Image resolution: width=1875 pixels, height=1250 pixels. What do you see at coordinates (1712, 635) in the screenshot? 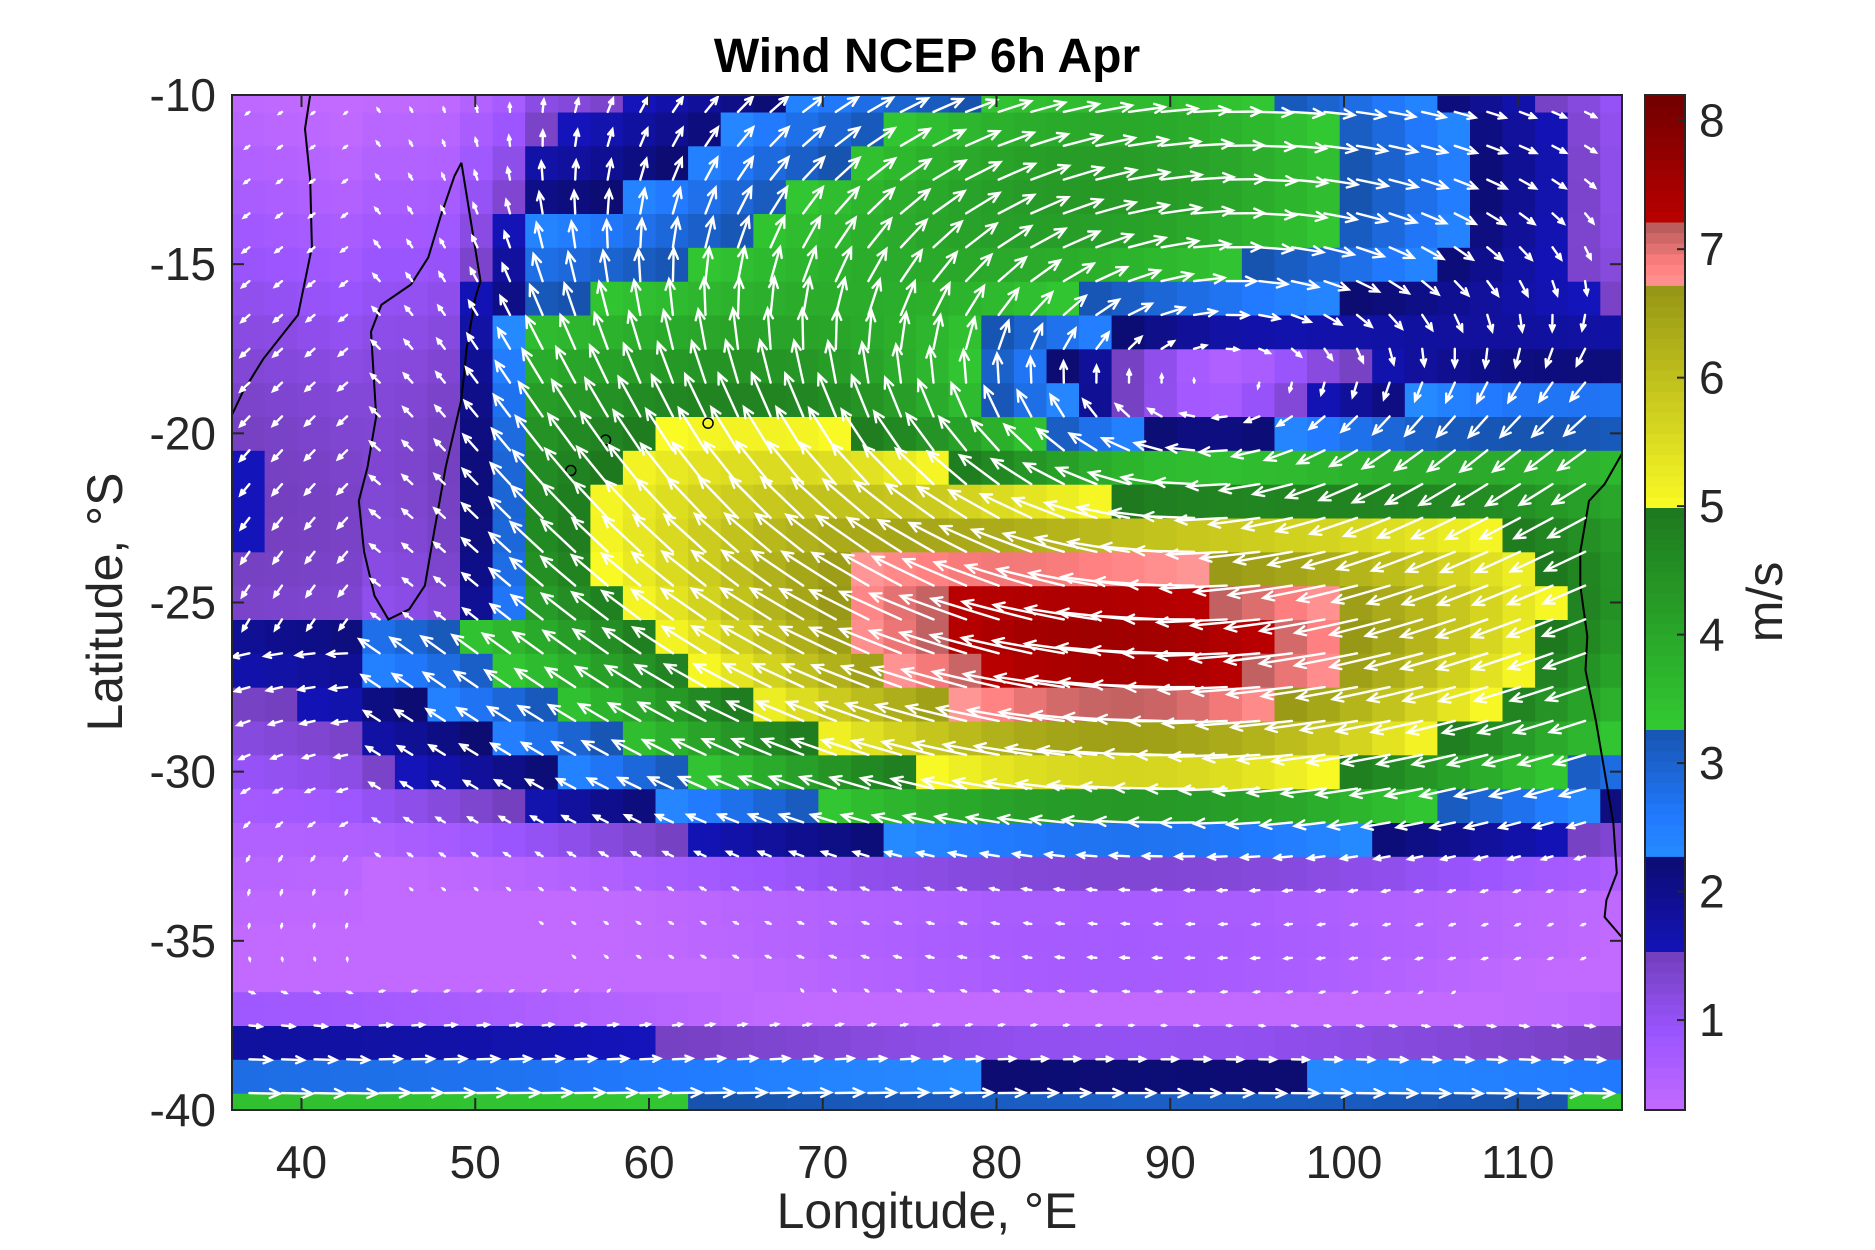
I see `colorbar-tick-label: 4` at bounding box center [1712, 635].